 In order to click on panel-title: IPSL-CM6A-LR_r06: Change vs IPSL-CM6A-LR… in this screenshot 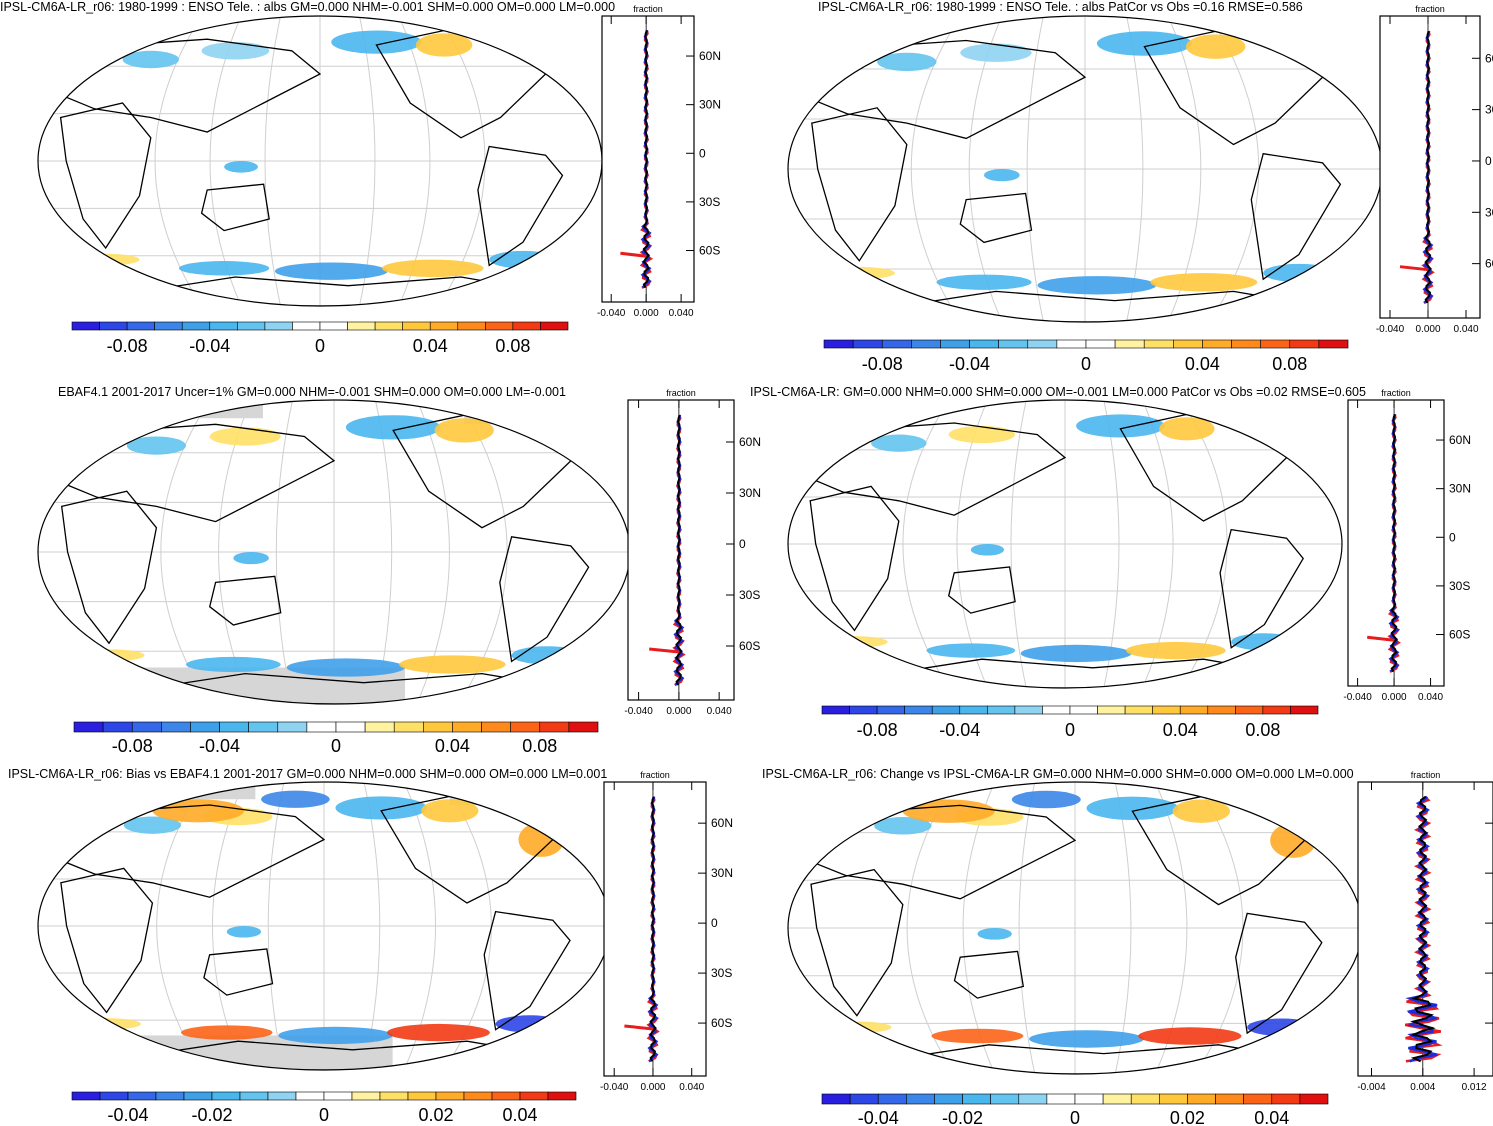, I will do `click(1058, 774)`.